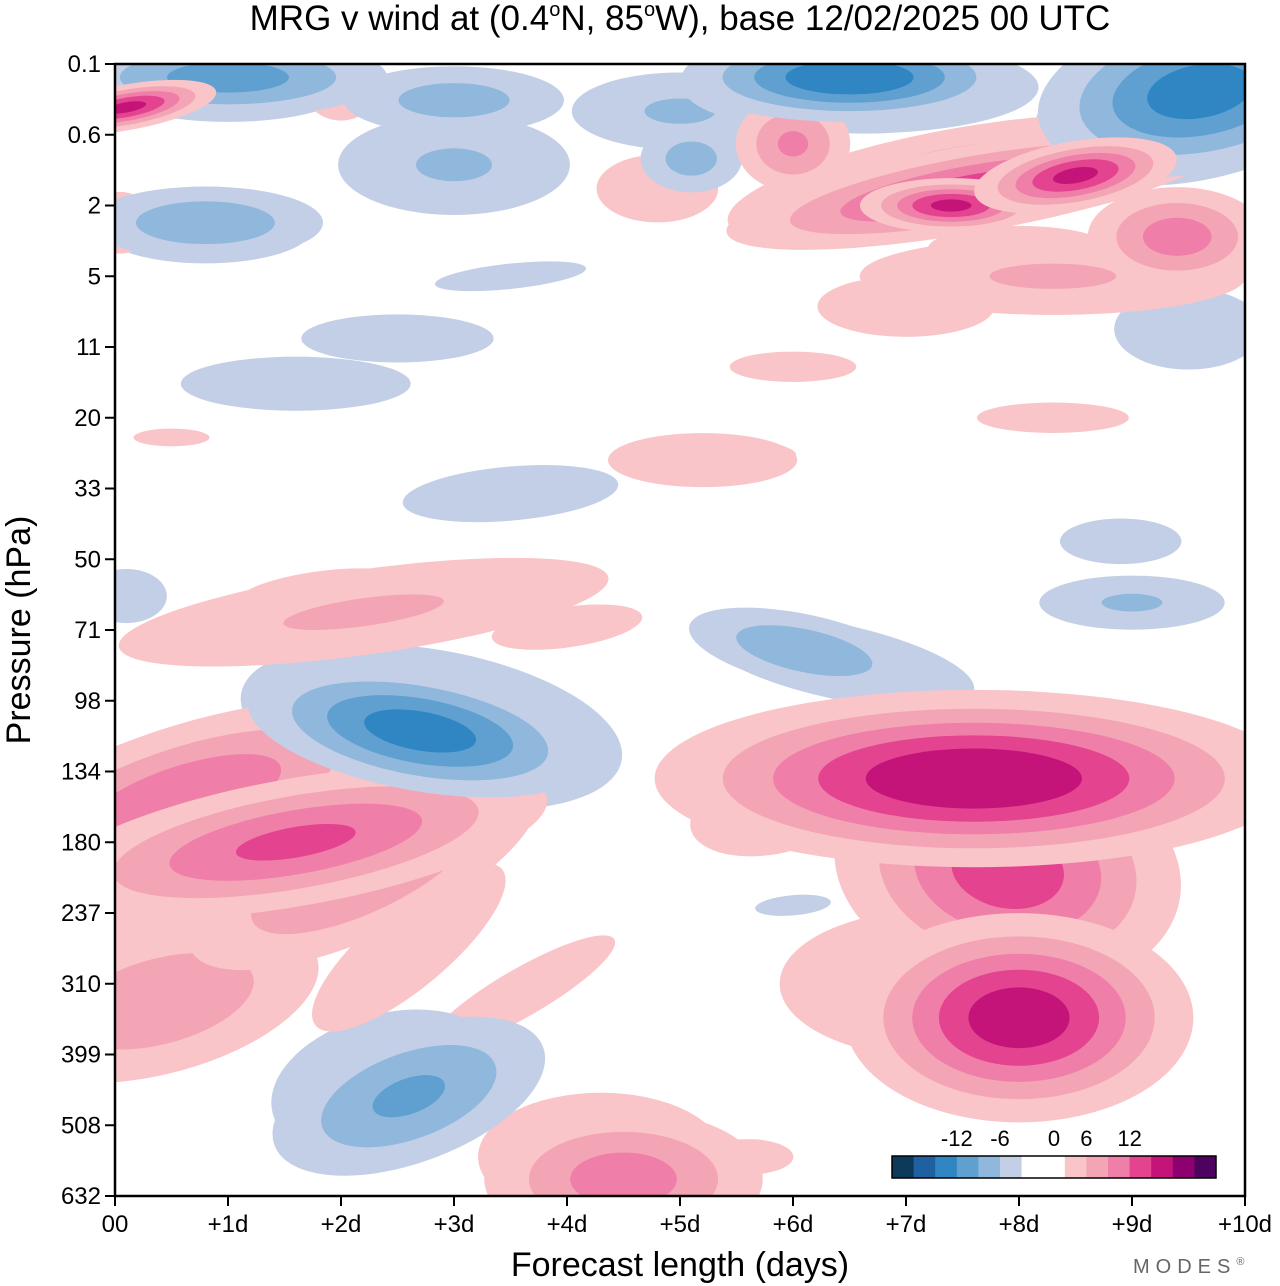 The image size is (1280, 1286). What do you see at coordinates (81, 842) in the screenshot?
I see `y-tick-label: 180` at bounding box center [81, 842].